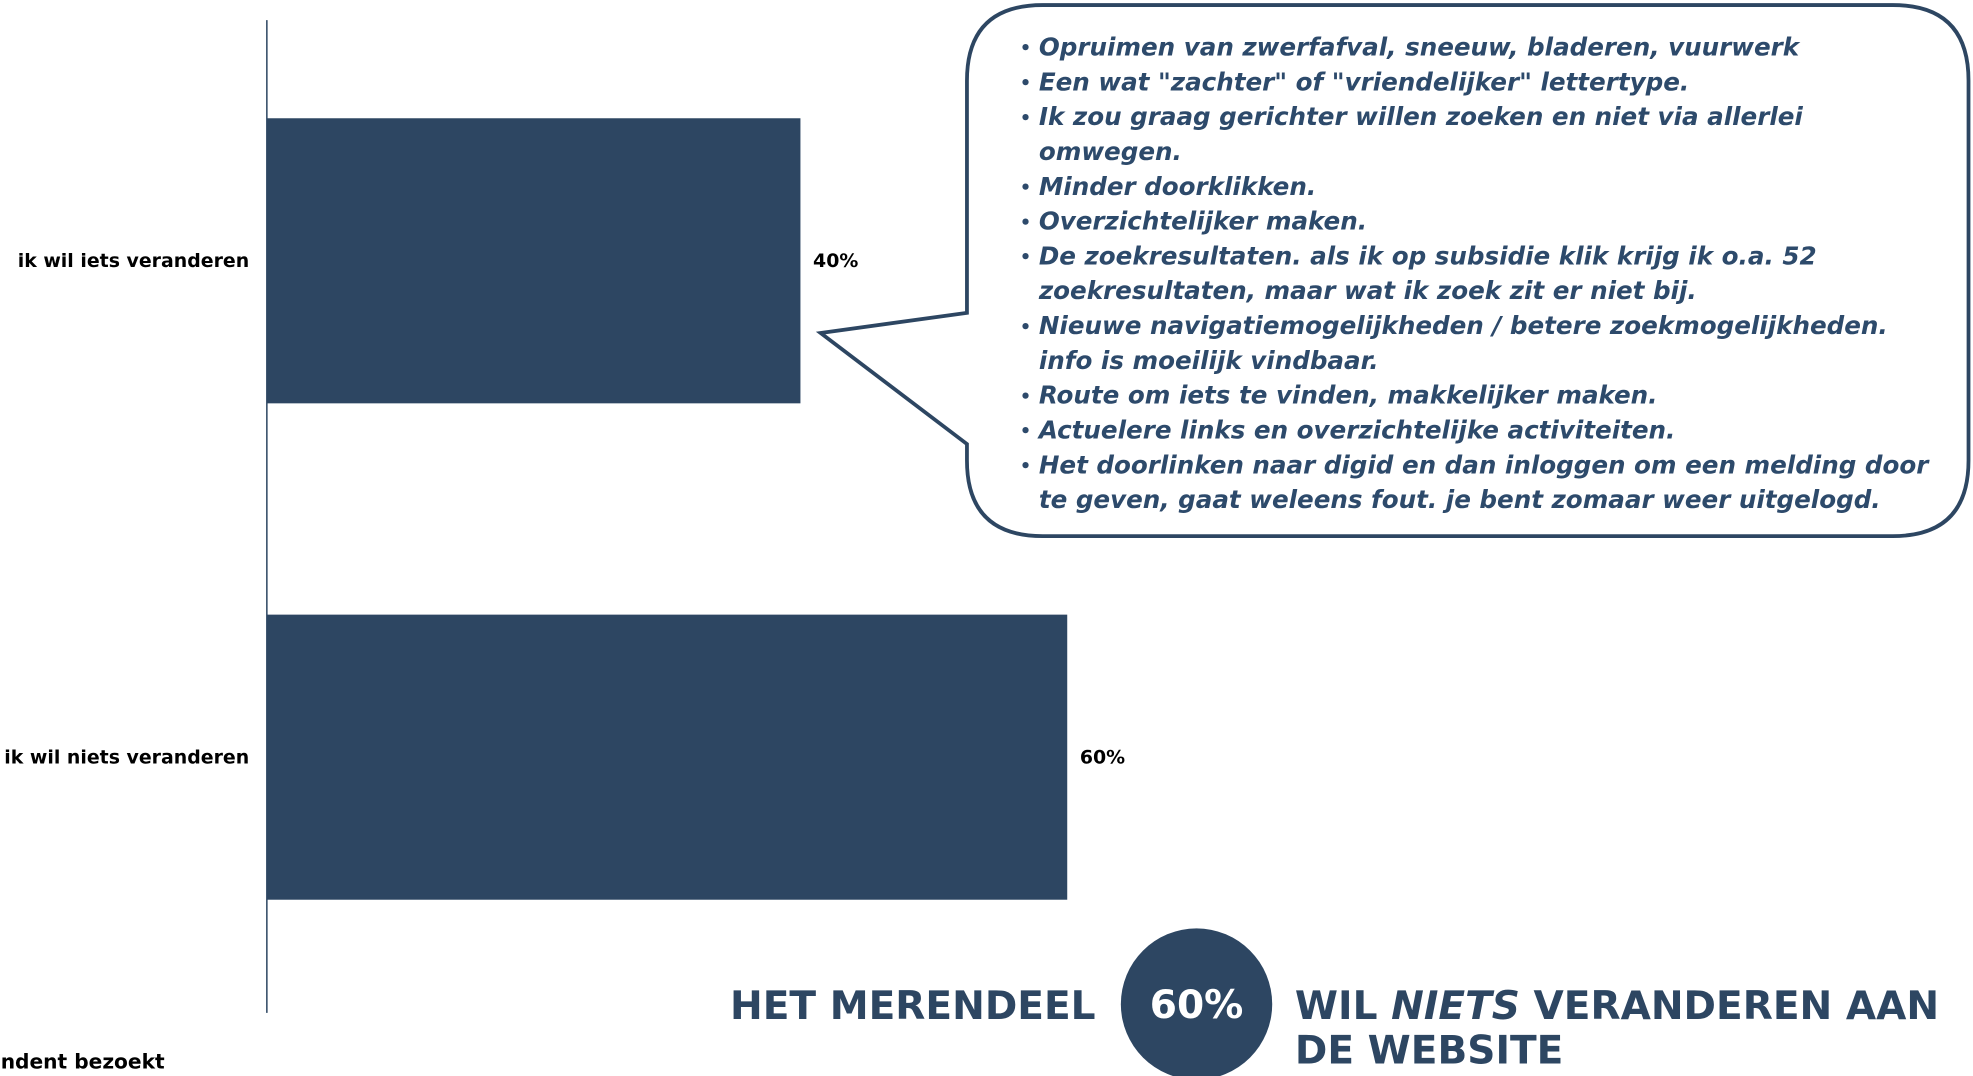  I want to click on callout-line: Minder doorklikken., so click(1177, 186).